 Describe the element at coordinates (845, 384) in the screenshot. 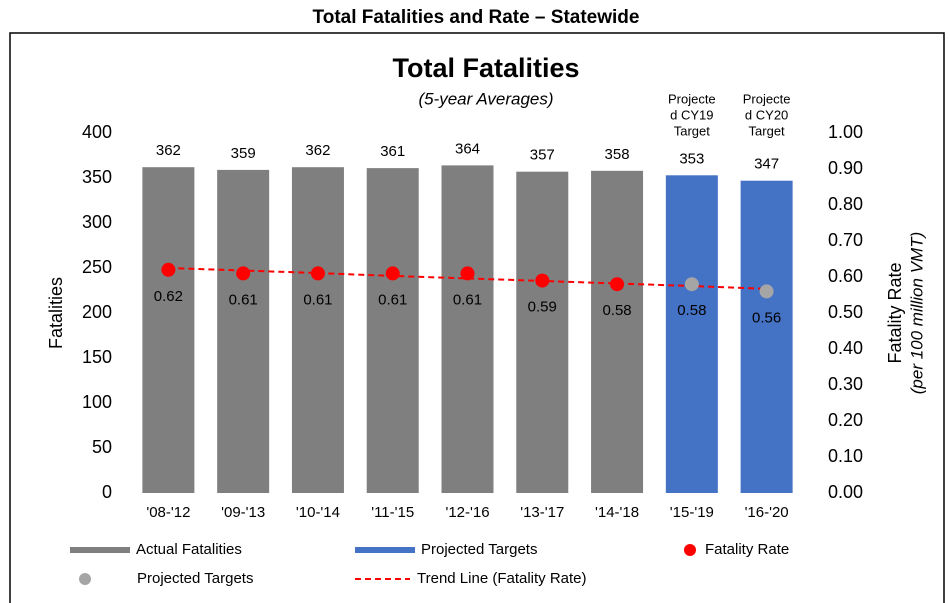

I see `y2-tick-label: 0.30` at that location.